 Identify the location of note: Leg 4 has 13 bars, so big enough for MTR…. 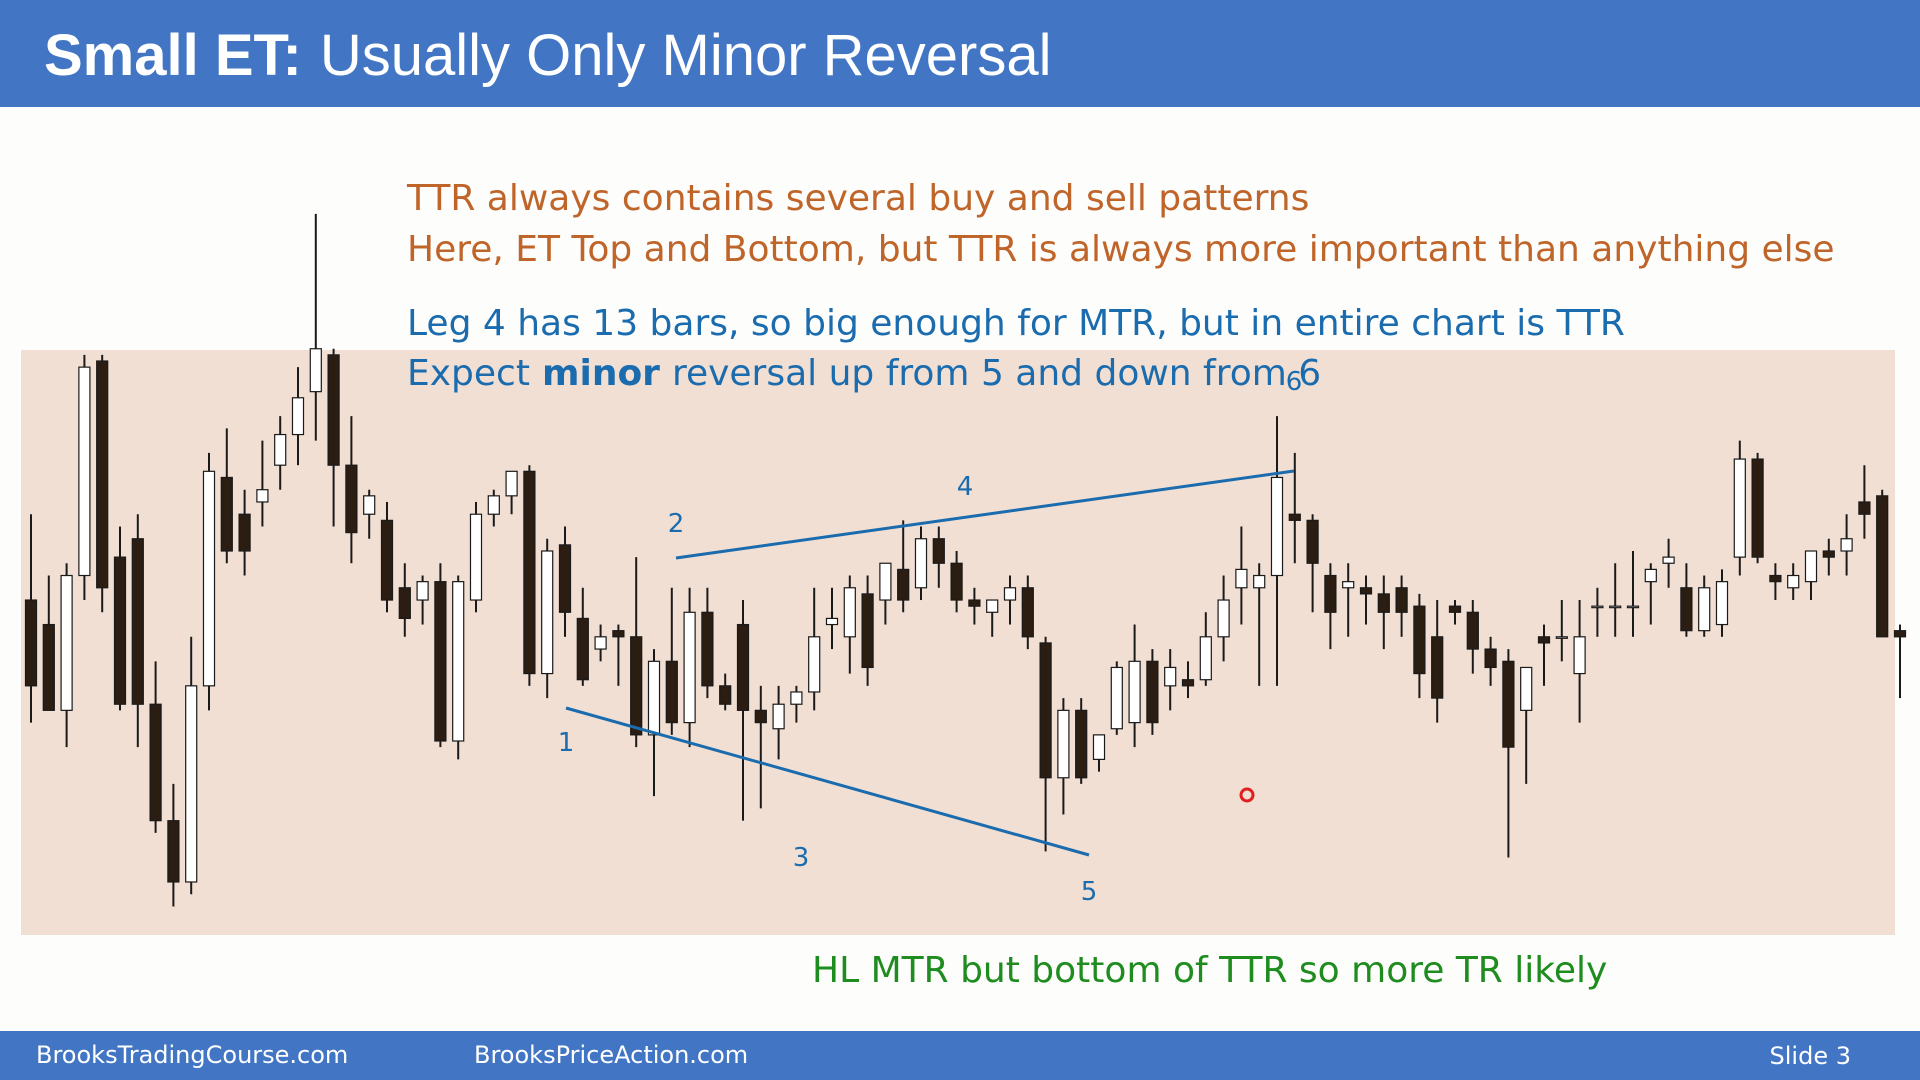
(1016, 323).